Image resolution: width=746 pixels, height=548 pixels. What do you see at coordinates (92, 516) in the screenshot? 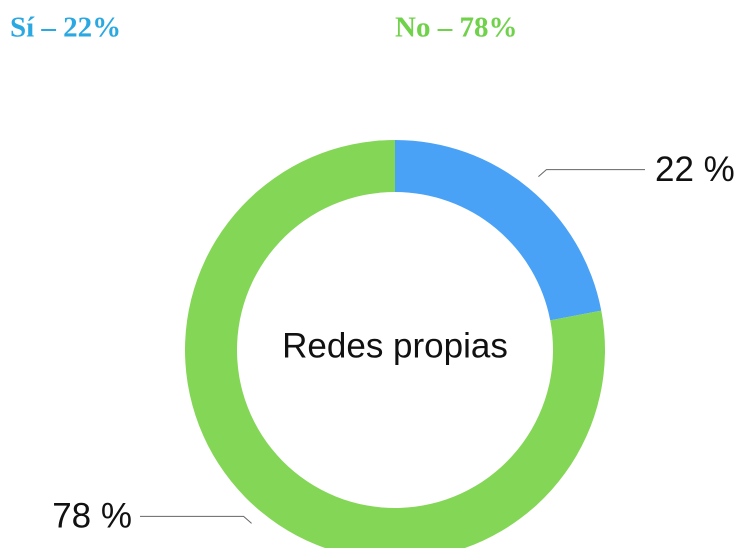
I see `value-label: 78 %` at bounding box center [92, 516].